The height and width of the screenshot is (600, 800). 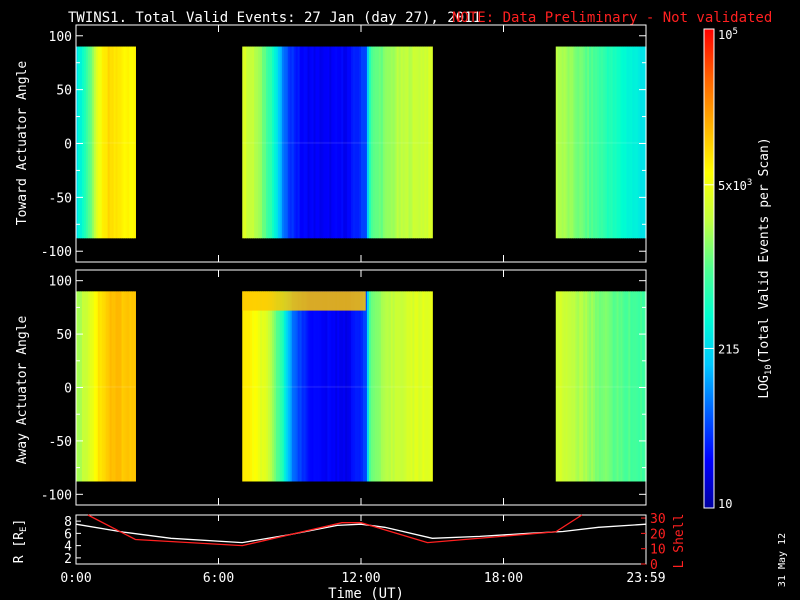 I want to click on colorbar: 10 215 5x103 105, so click(x=727, y=269).